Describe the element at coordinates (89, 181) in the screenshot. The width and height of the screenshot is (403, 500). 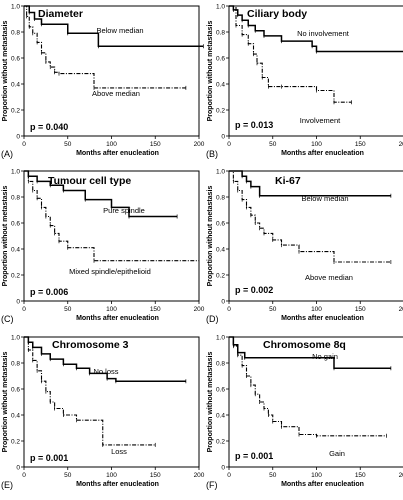
I see `panel-title: Tumour cell type` at that location.